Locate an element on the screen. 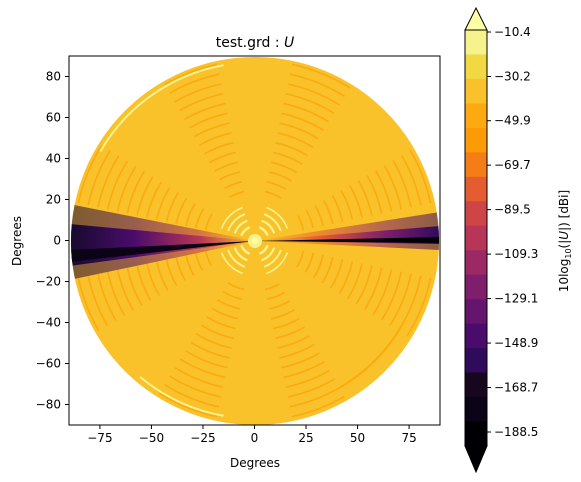 Image resolution: width=581 pixels, height=482 pixels. y-axis-ticks: 80 60 40 20 0 −20 −40 −60 −80 is located at coordinates (52, 241).